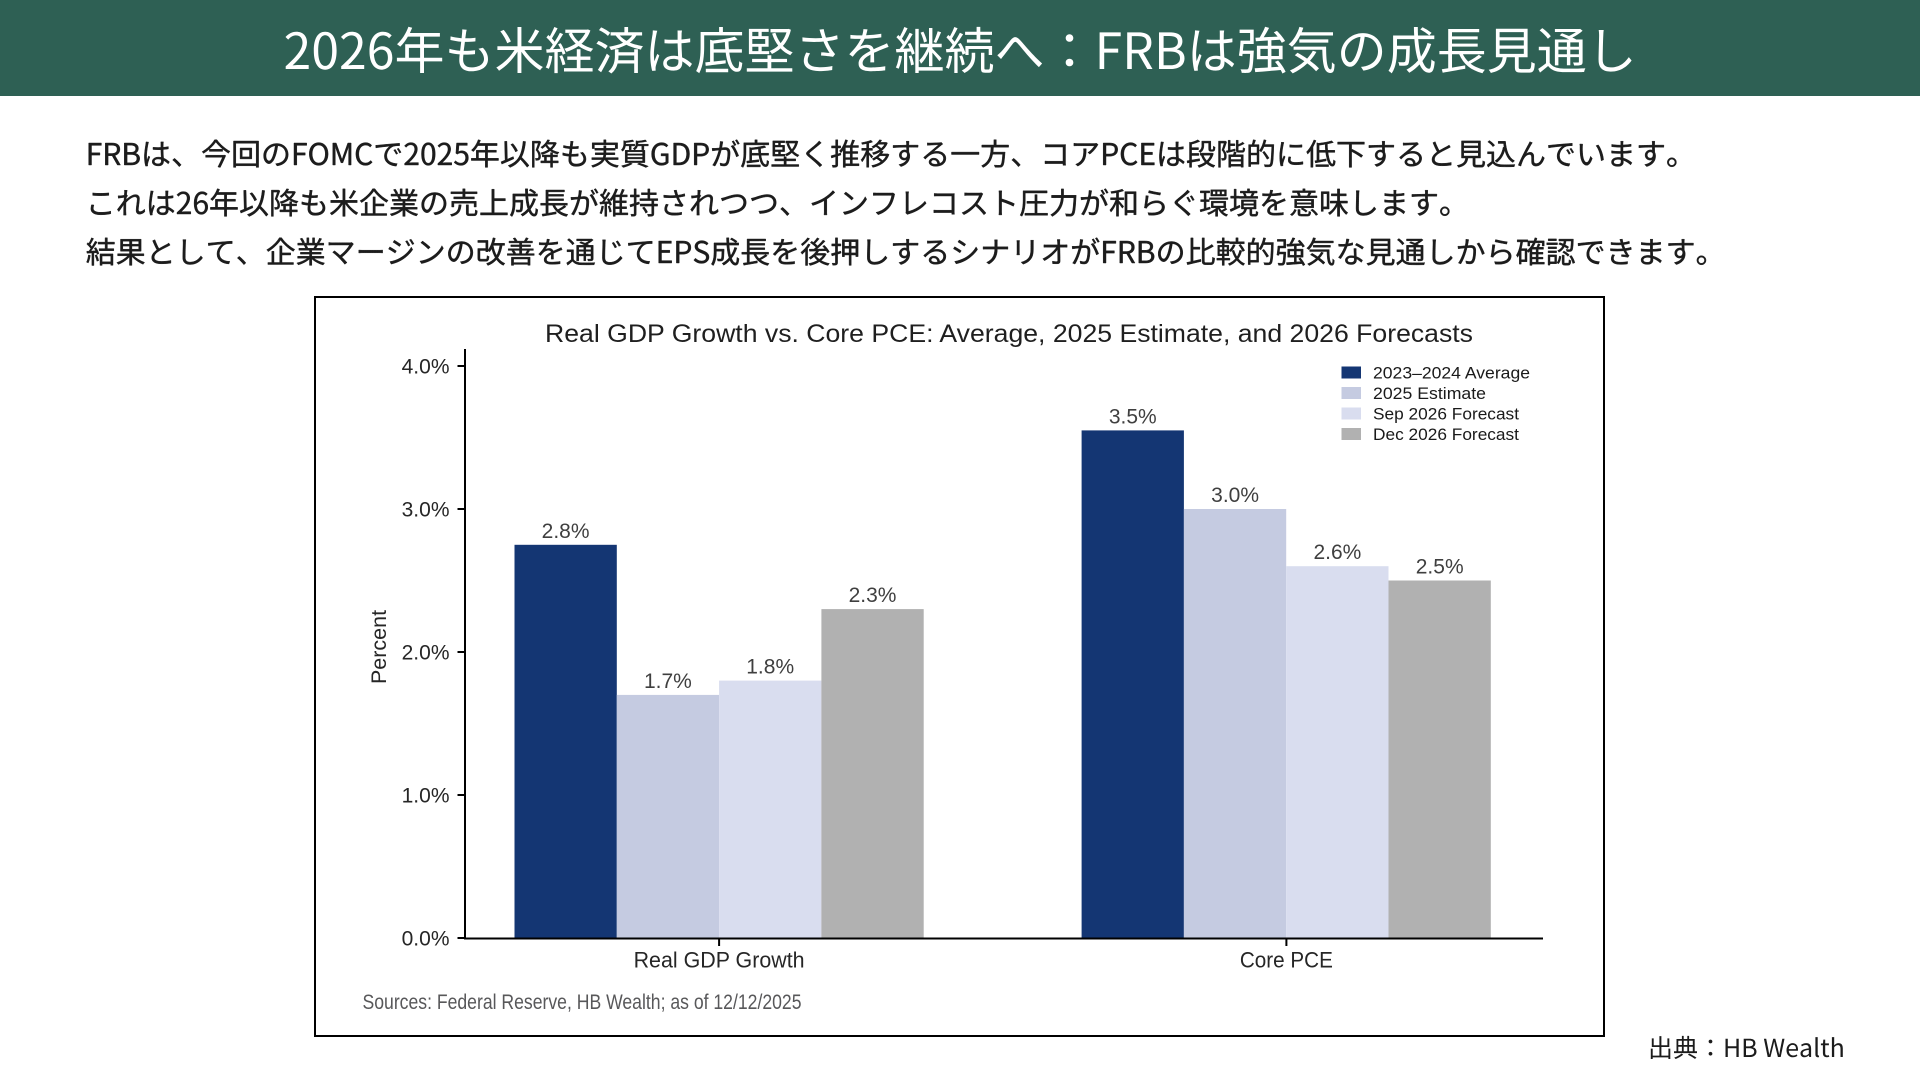 The height and width of the screenshot is (1080, 1920). I want to click on svg-text: 1.8%, so click(770, 667).